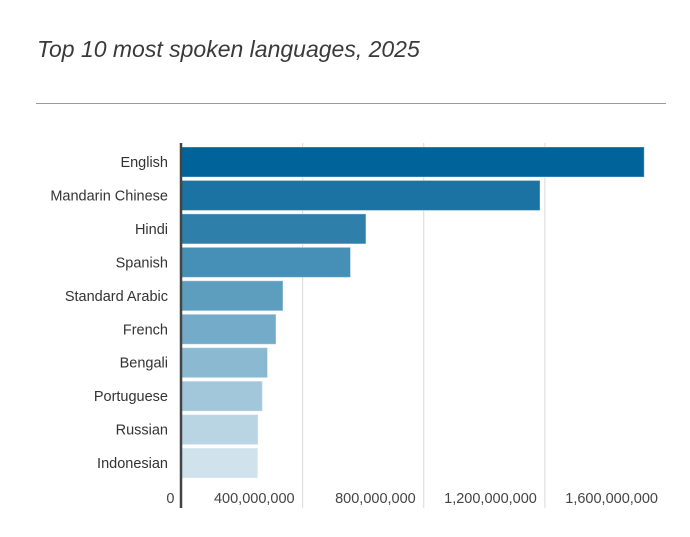  I want to click on chart-title: Top 10 most spoken languages, 2025, so click(228, 49).